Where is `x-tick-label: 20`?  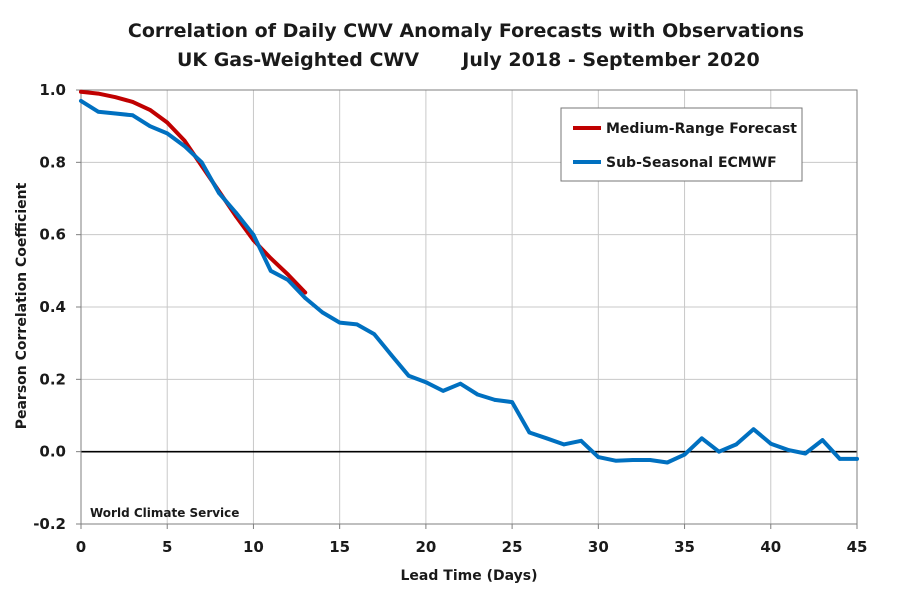 x-tick-label: 20 is located at coordinates (425, 547).